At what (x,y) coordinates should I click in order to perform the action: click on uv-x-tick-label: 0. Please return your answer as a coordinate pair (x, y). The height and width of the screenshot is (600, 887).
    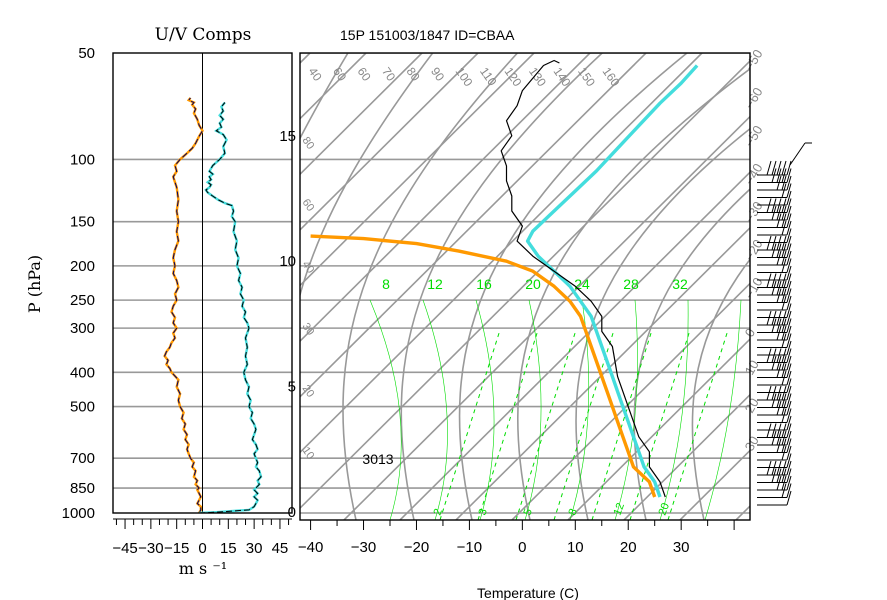
    Looking at the image, I should click on (202, 548).